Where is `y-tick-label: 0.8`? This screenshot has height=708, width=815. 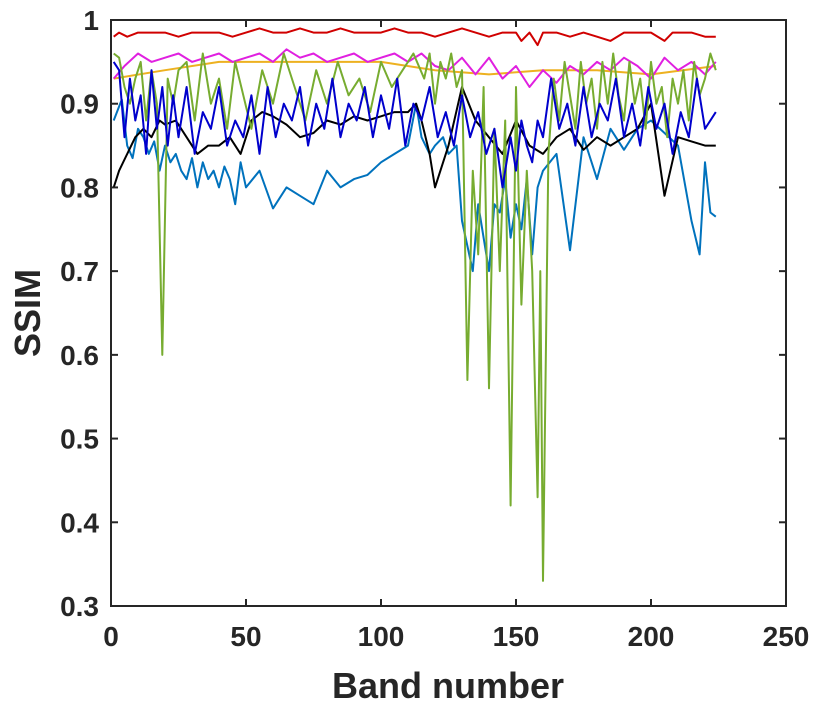
y-tick-label: 0.8 is located at coordinates (79, 187).